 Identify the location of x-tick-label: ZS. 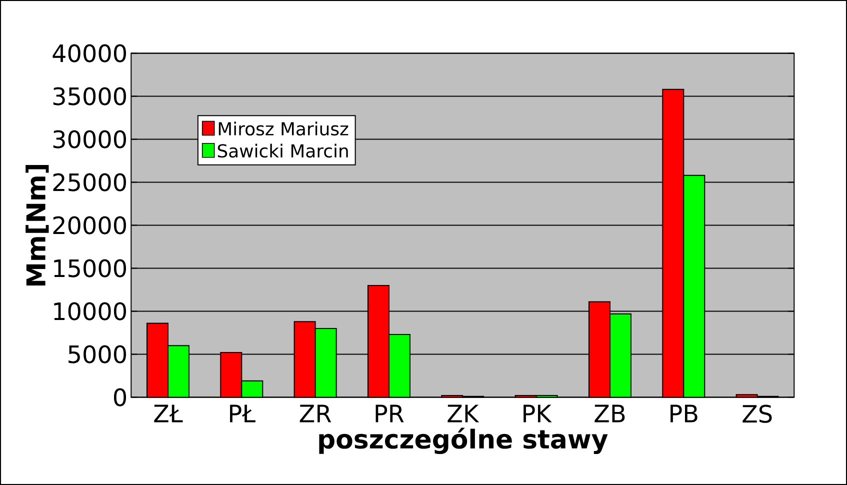
(757, 413).